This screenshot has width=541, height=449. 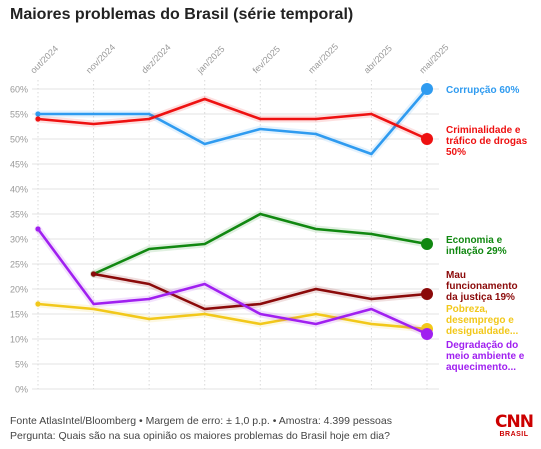 I want to click on series-end-label: Criminalidade e tráfico de drogas 50%, so click(x=487, y=141).